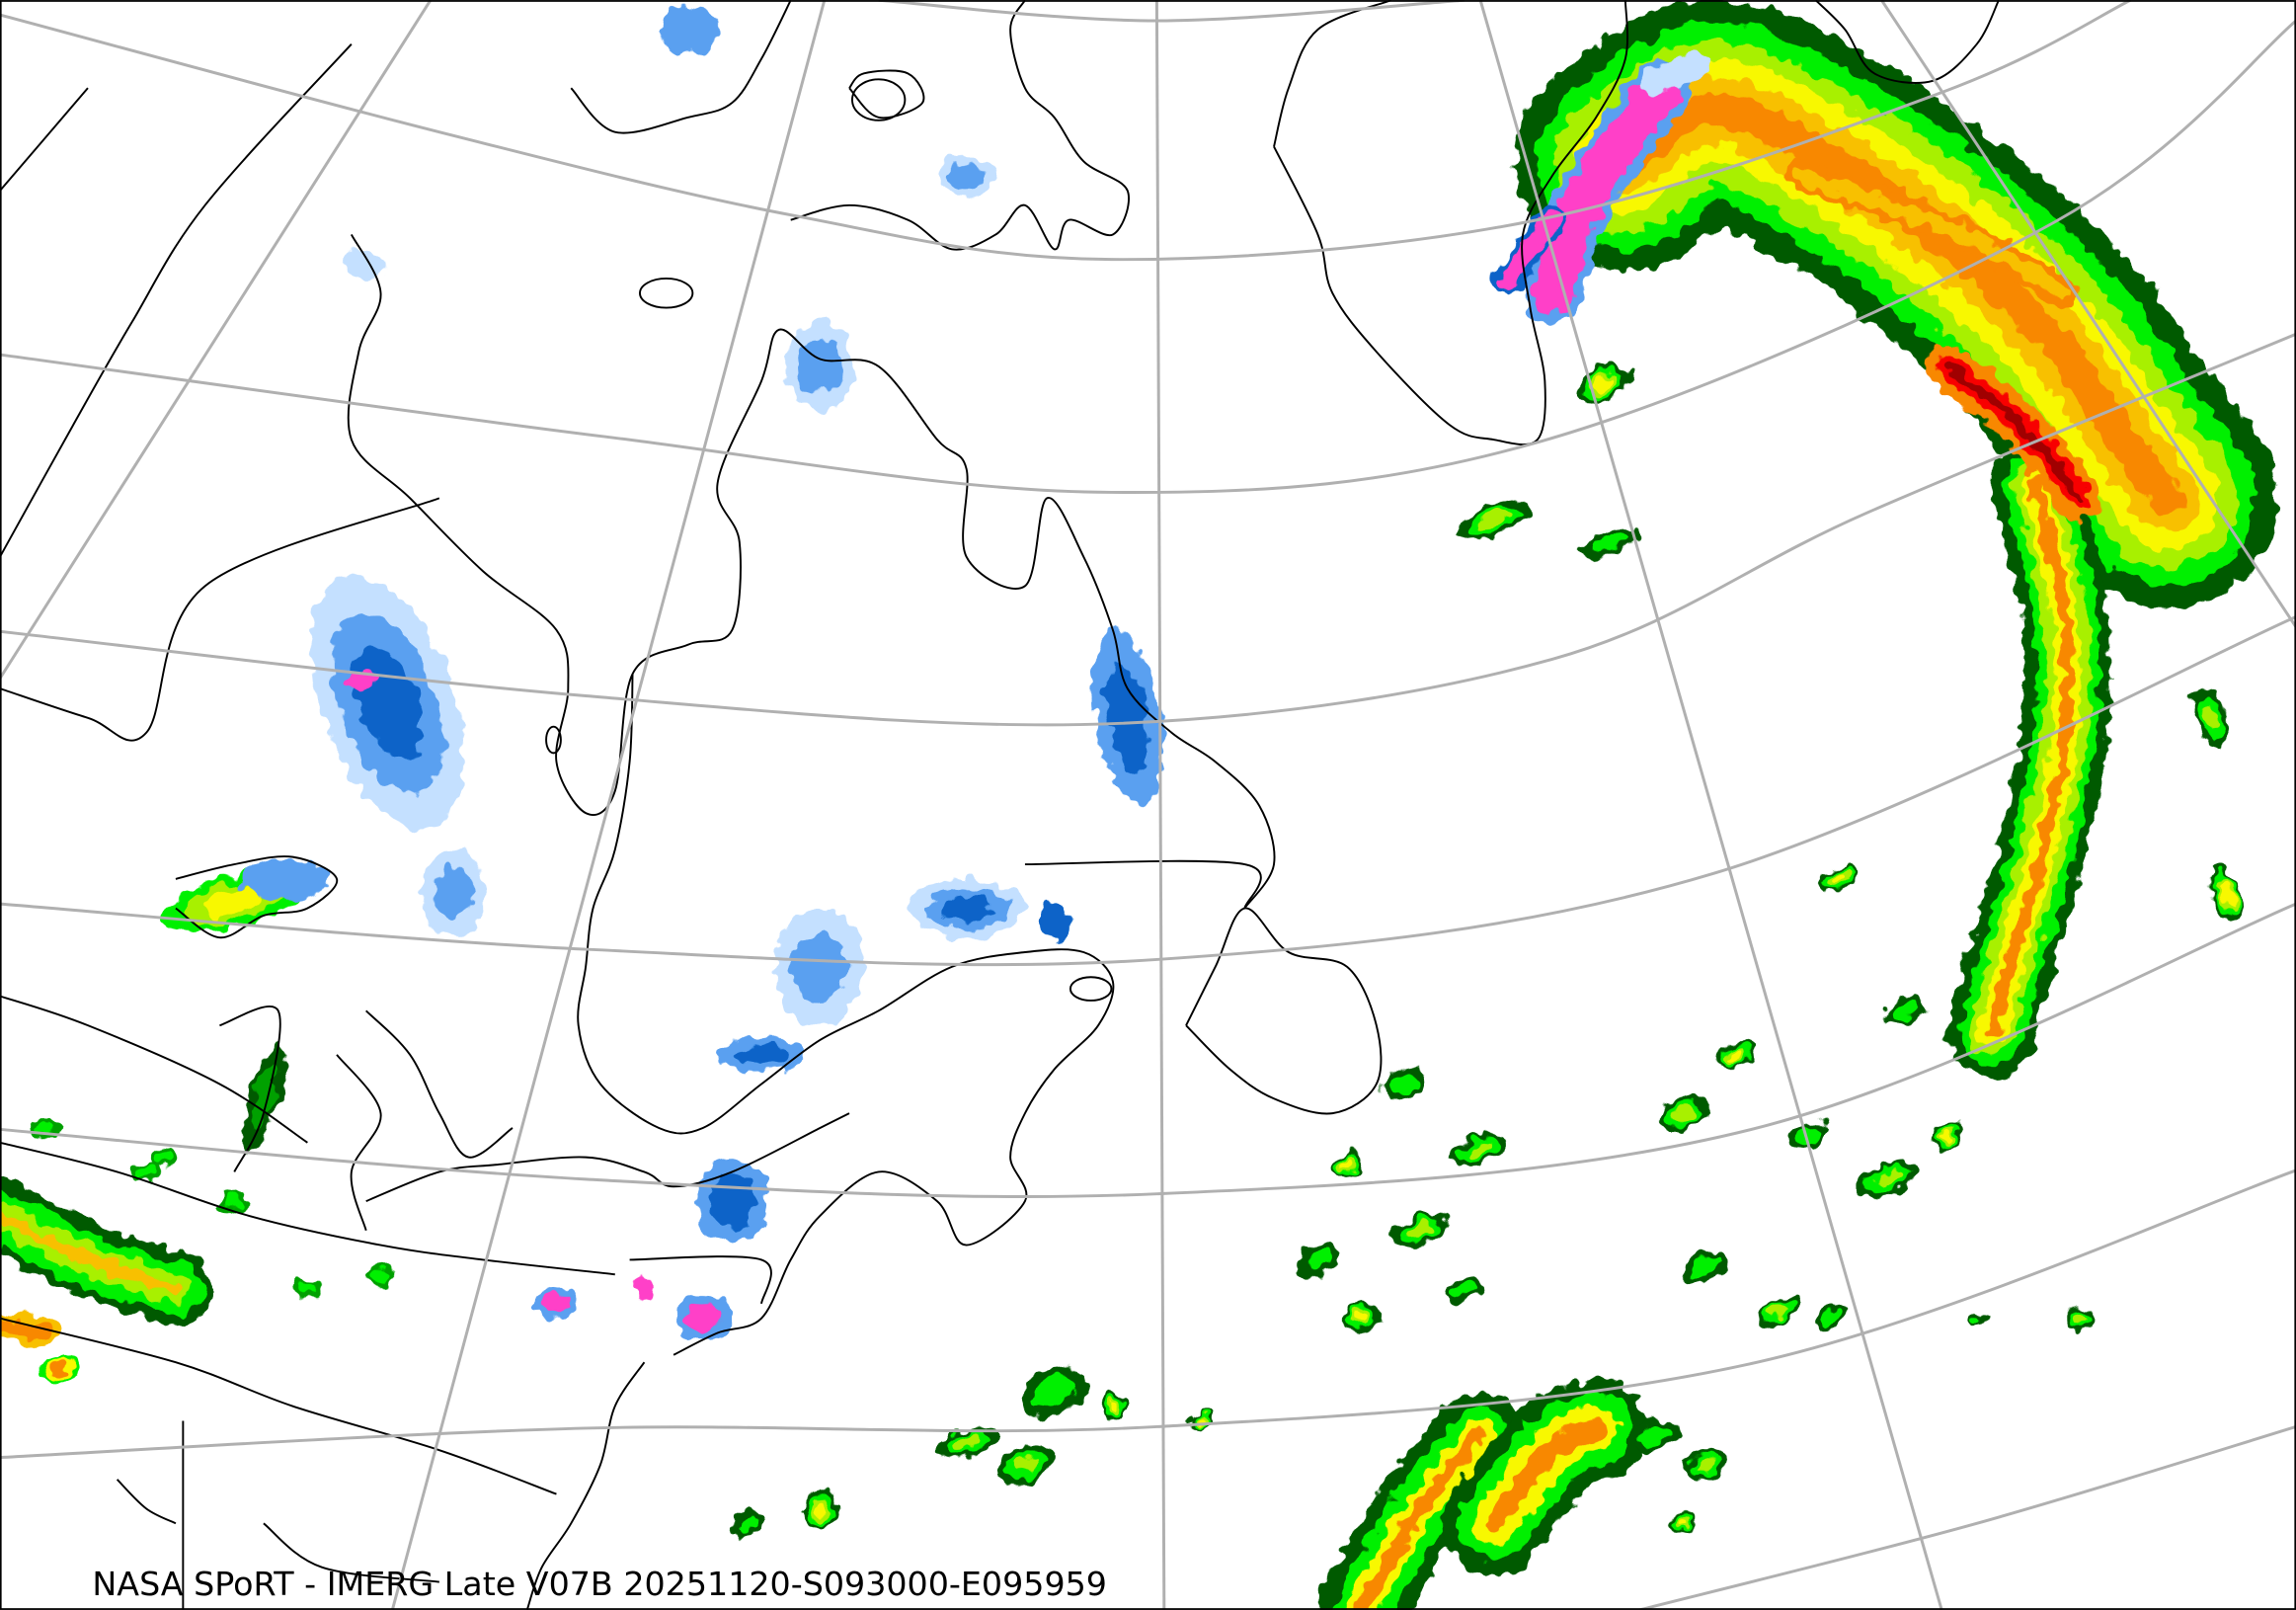  What do you see at coordinates (1677, 73) in the screenshot?
I see `snow-band` at bounding box center [1677, 73].